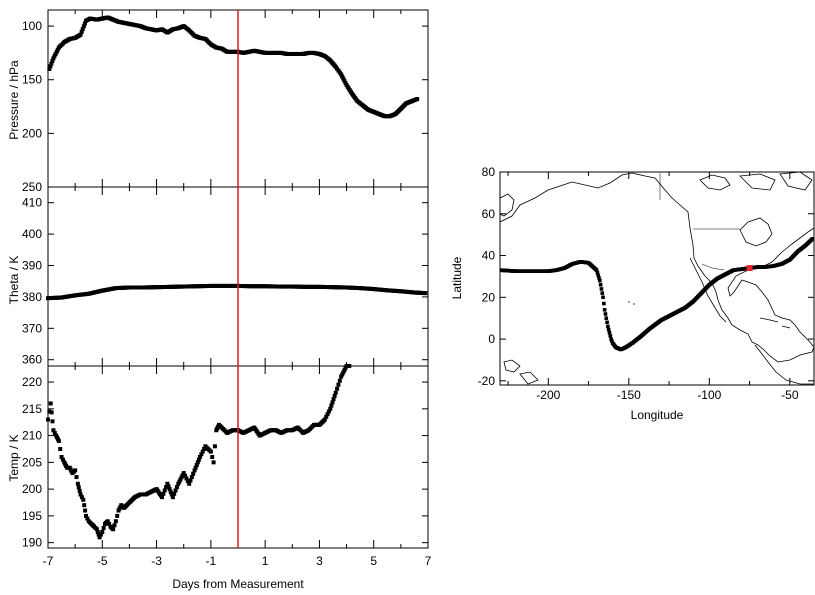 This screenshot has width=815, height=595. What do you see at coordinates (657, 415) in the screenshot?
I see `map-x-axis-title: Longitude` at bounding box center [657, 415].